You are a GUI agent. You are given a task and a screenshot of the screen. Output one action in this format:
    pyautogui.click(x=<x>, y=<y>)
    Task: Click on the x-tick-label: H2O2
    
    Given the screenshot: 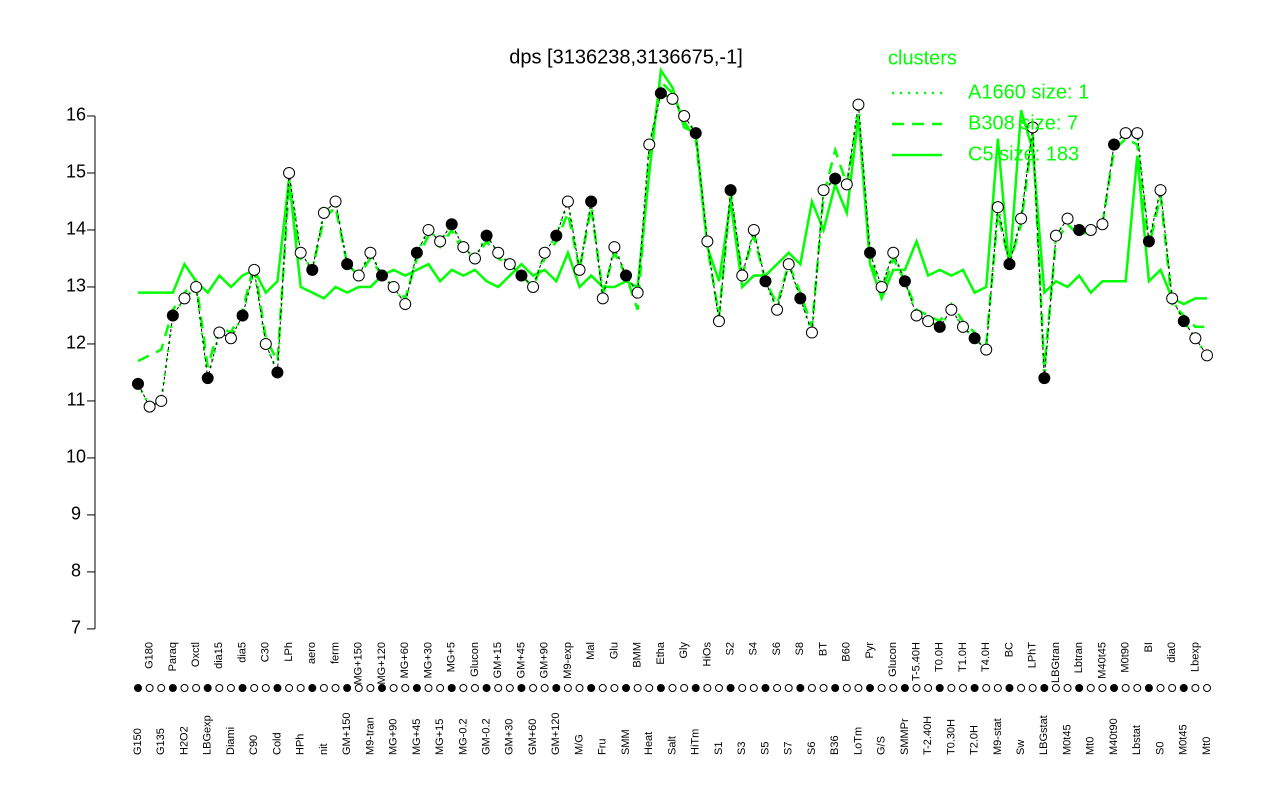 What is the action you would take?
    pyautogui.click(x=184, y=740)
    